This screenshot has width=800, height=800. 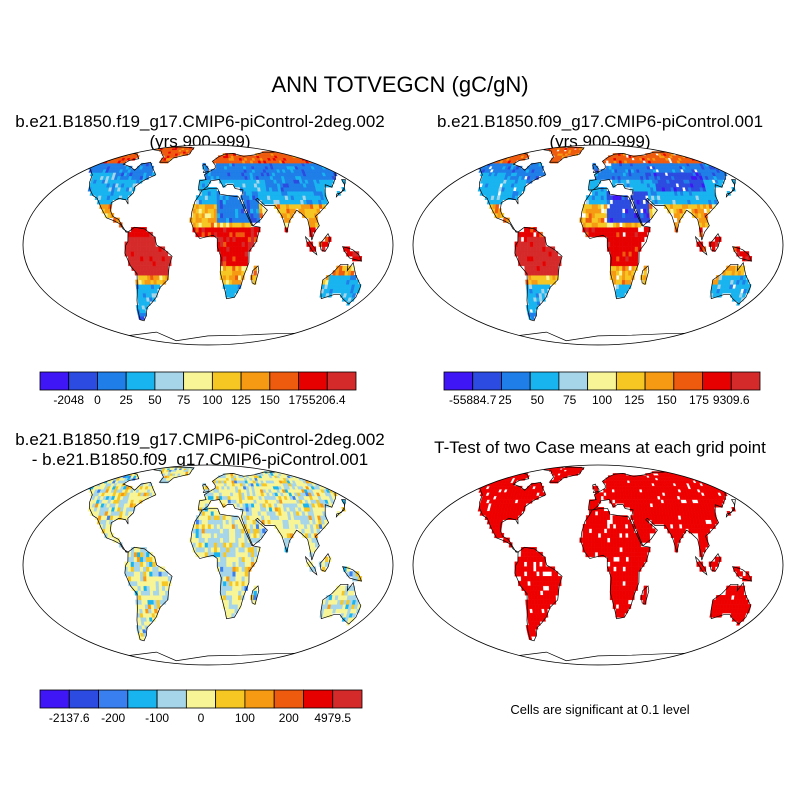 I want to click on colorbar-tick-label: -55884.7, so click(x=473, y=400).